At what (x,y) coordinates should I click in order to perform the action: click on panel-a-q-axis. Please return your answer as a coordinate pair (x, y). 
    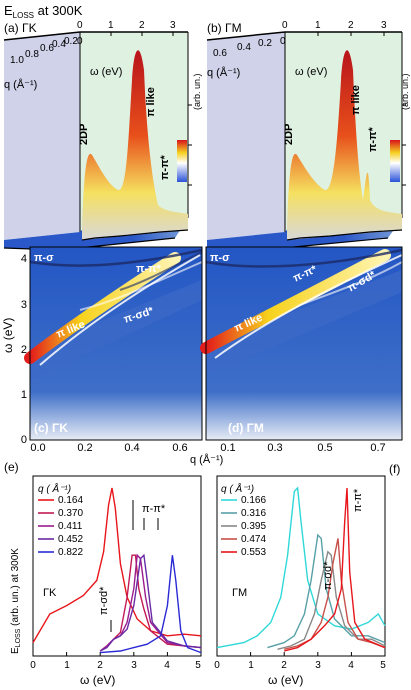
    Looking at the image, I should click on (42, 36).